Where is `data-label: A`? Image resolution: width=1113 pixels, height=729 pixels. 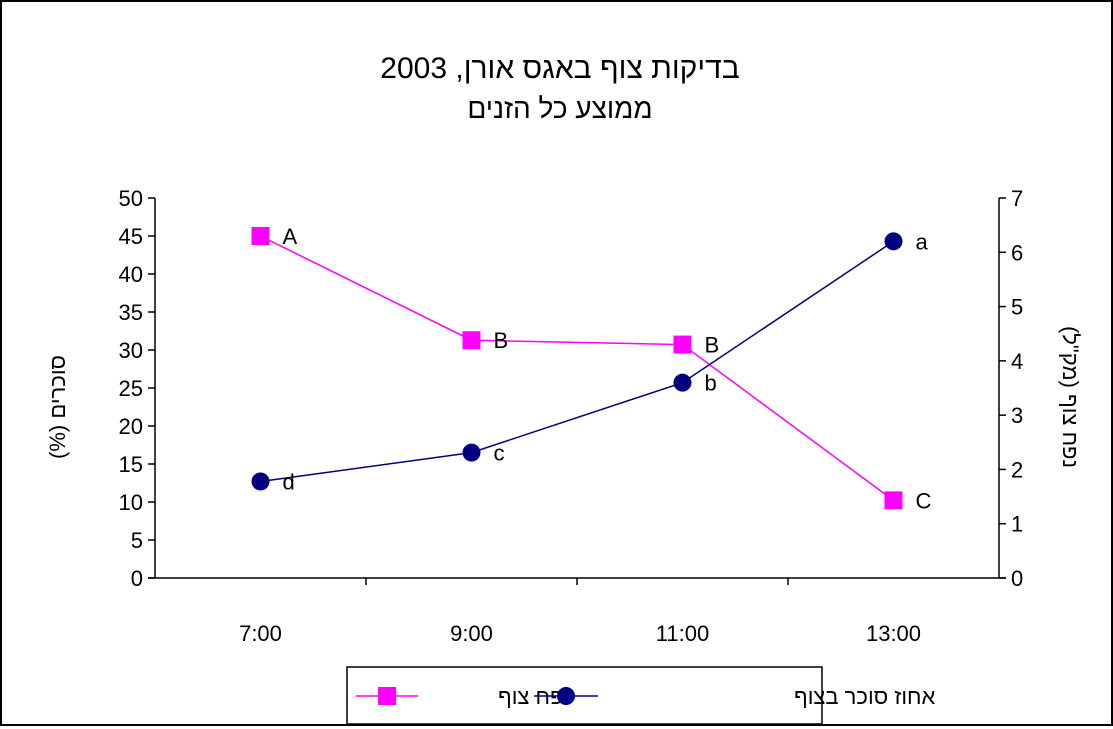 data-label: A is located at coordinates (290, 236).